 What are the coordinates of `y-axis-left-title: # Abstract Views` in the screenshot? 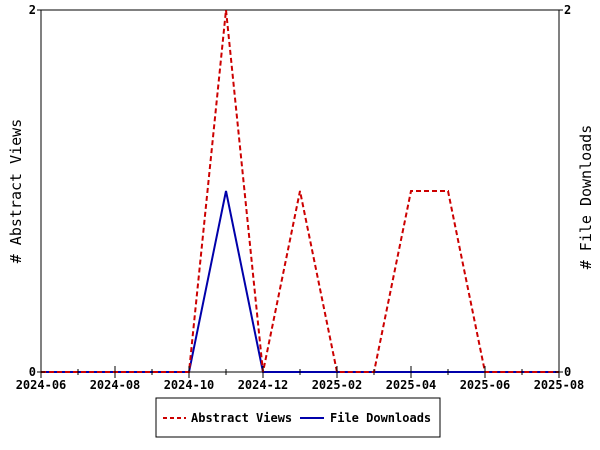 It's located at (16, 191).